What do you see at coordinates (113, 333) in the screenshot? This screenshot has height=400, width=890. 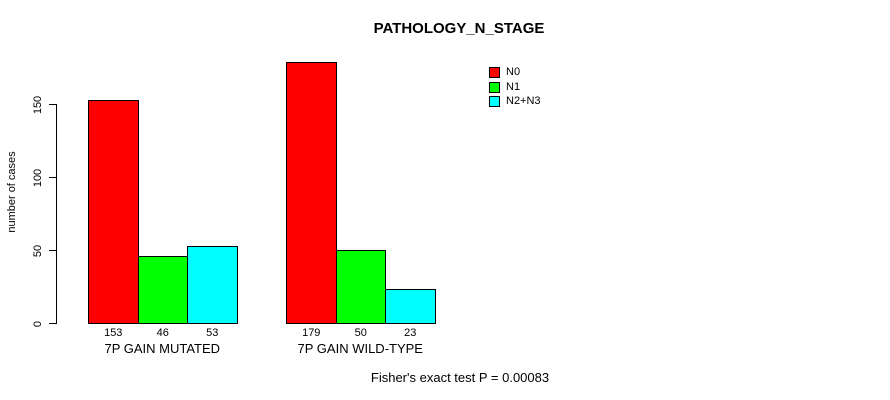 I see `bar-value-label: 153` at bounding box center [113, 333].